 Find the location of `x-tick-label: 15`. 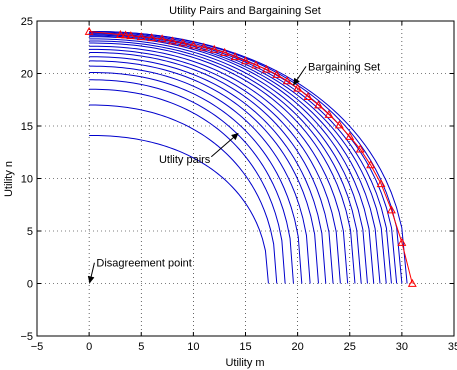

x-tick-label: 15 is located at coordinates (245, 347).